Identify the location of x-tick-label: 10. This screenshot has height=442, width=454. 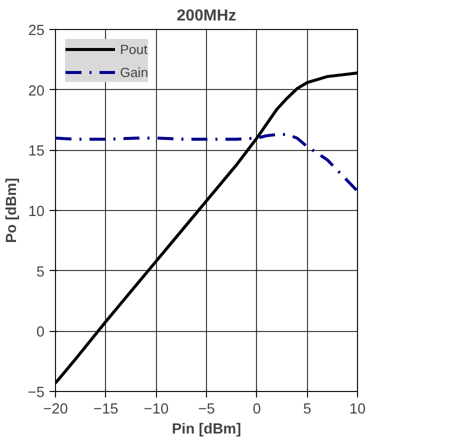
(357, 410).